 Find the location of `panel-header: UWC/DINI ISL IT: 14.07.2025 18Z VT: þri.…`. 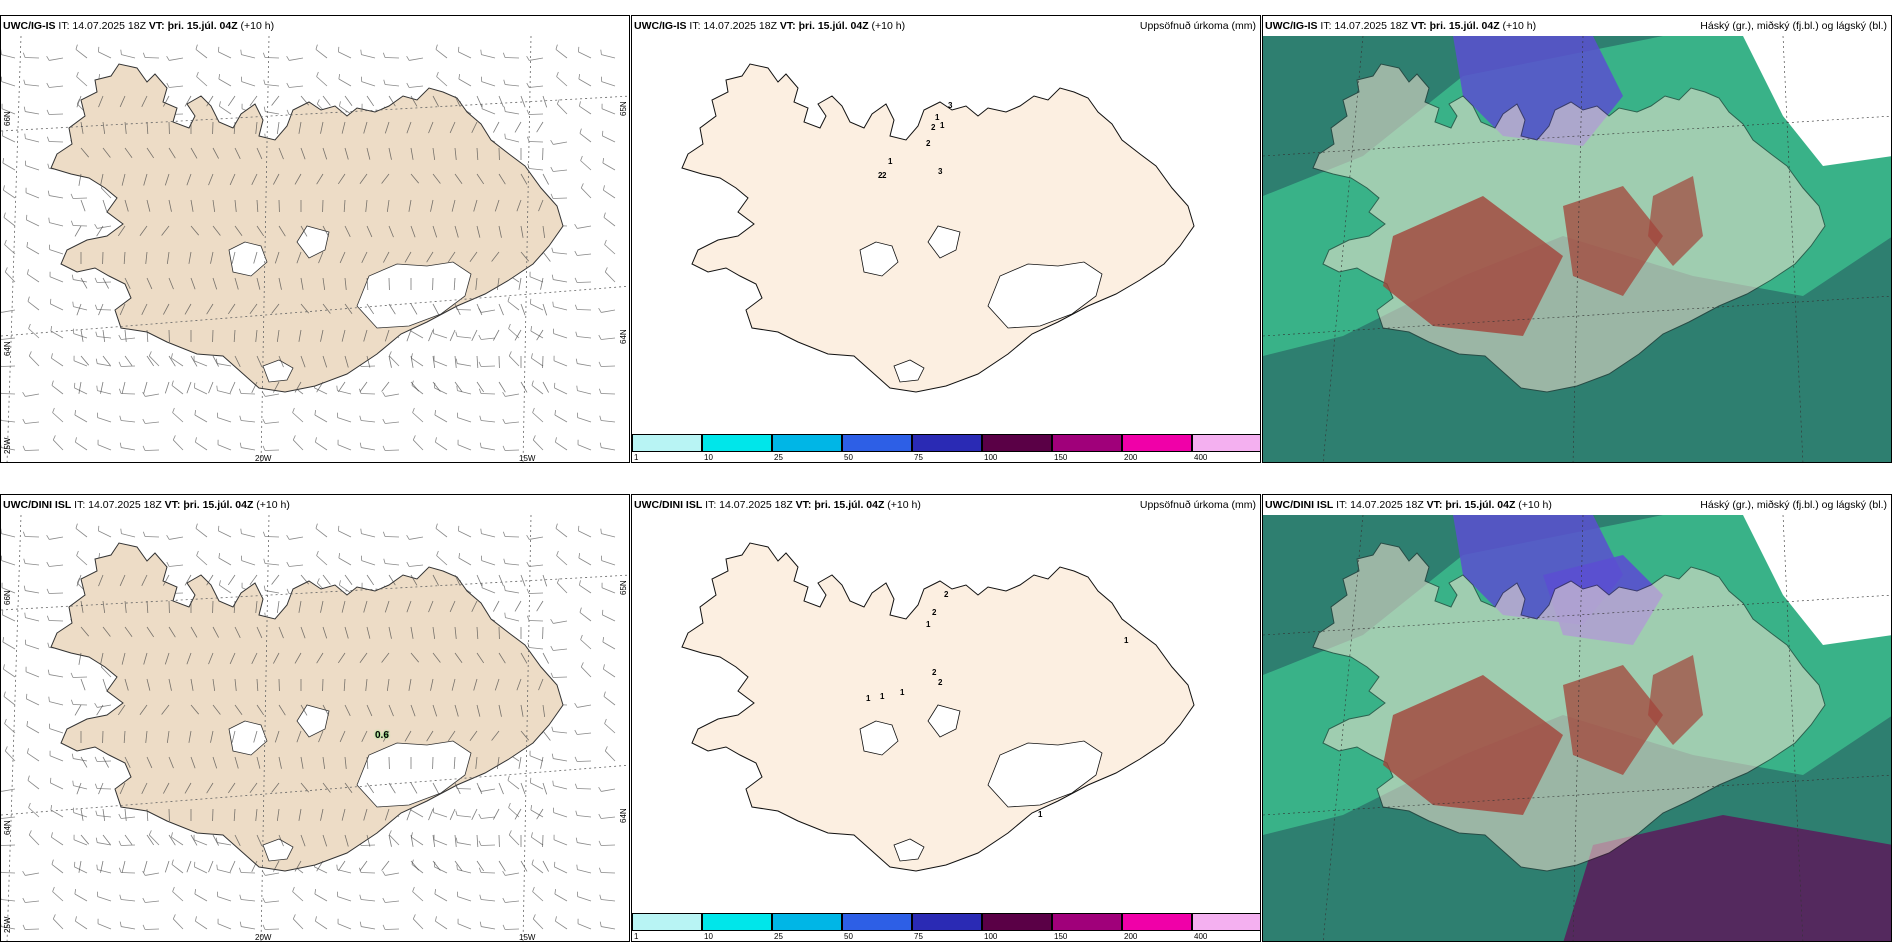

panel-header: UWC/DINI ISL IT: 14.07.2025 18Z VT: þri.… is located at coordinates (1577, 505).